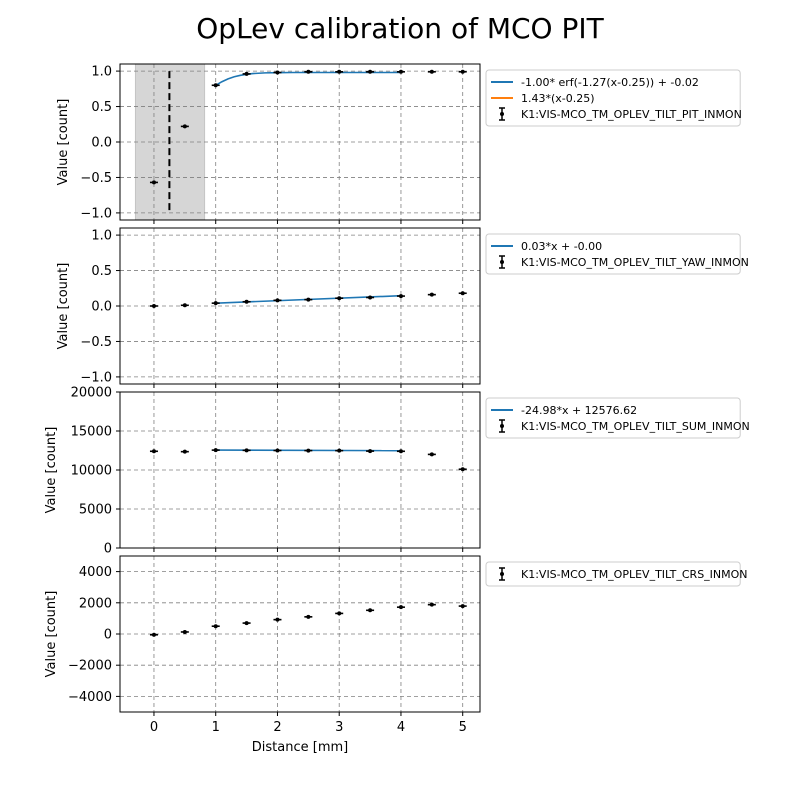 The height and width of the screenshot is (804, 800). I want to click on y-tick-label: 15000, so click(91, 432).